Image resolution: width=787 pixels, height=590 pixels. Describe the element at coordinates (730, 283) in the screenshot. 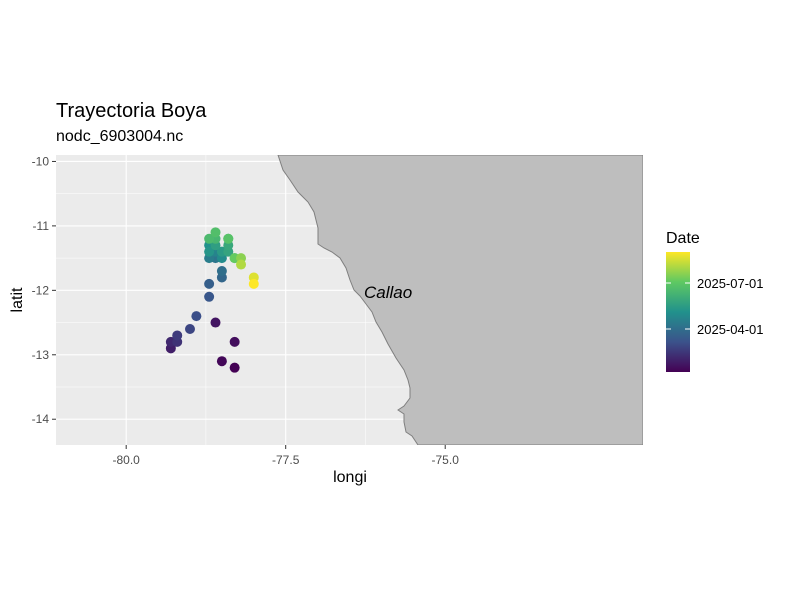

I see `legend-label-jul: 2025-07-01` at that location.